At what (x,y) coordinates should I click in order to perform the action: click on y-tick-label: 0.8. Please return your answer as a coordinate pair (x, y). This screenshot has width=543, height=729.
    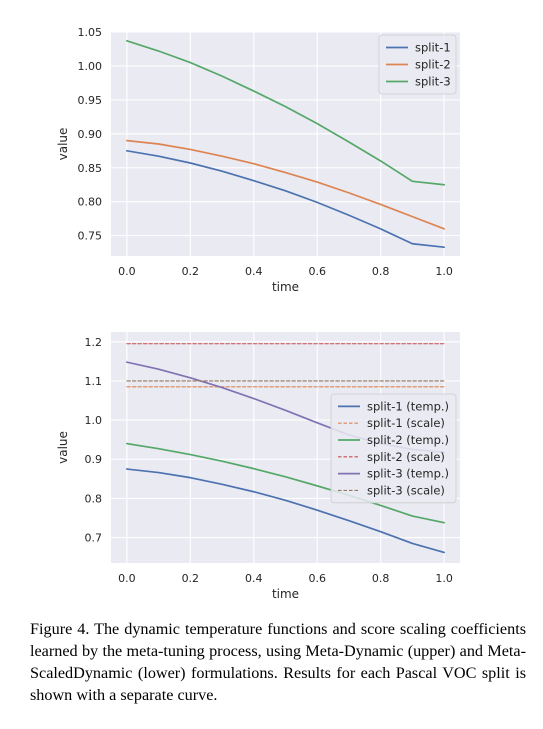
    Looking at the image, I should click on (94, 498).